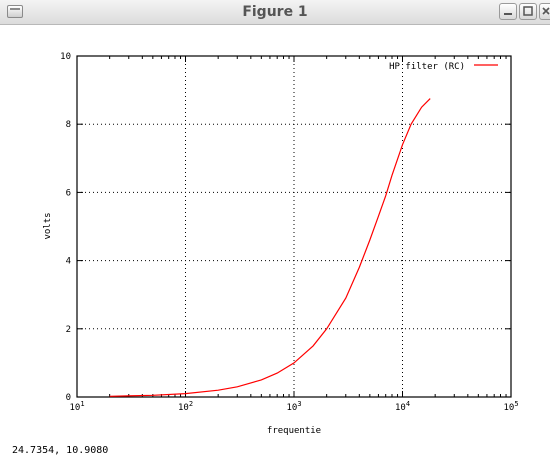  Describe the element at coordinates (15, 11) in the screenshot. I see `app-window-icon` at that location.